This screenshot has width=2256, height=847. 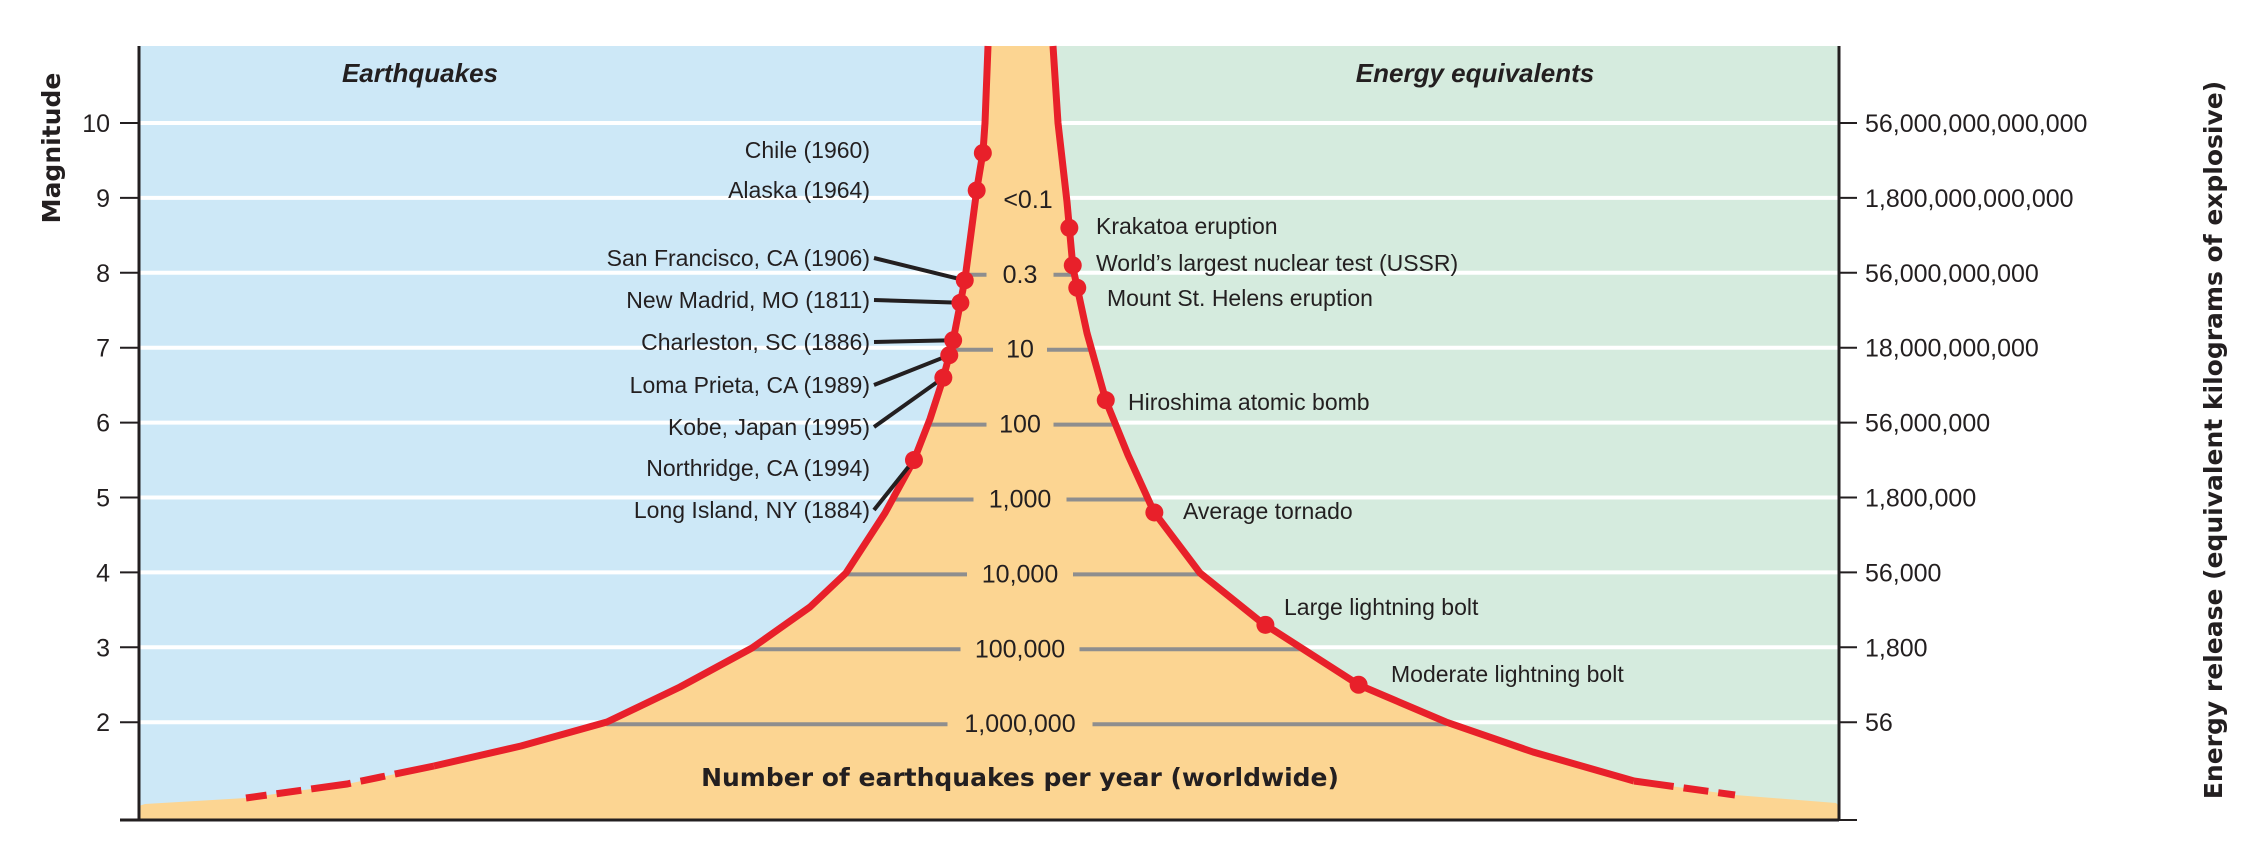 What do you see at coordinates (750, 385) in the screenshot?
I see `earthquake-label: Loma Prieta, CA (1989)` at bounding box center [750, 385].